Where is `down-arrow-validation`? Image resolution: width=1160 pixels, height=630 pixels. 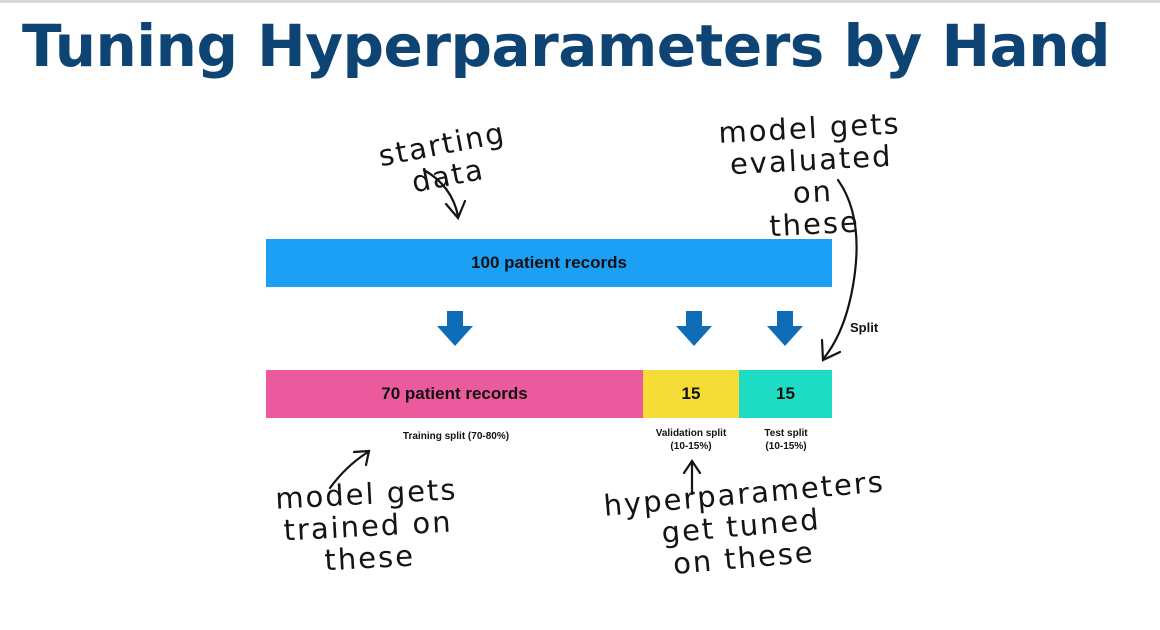 down-arrow-validation is located at coordinates (694, 328).